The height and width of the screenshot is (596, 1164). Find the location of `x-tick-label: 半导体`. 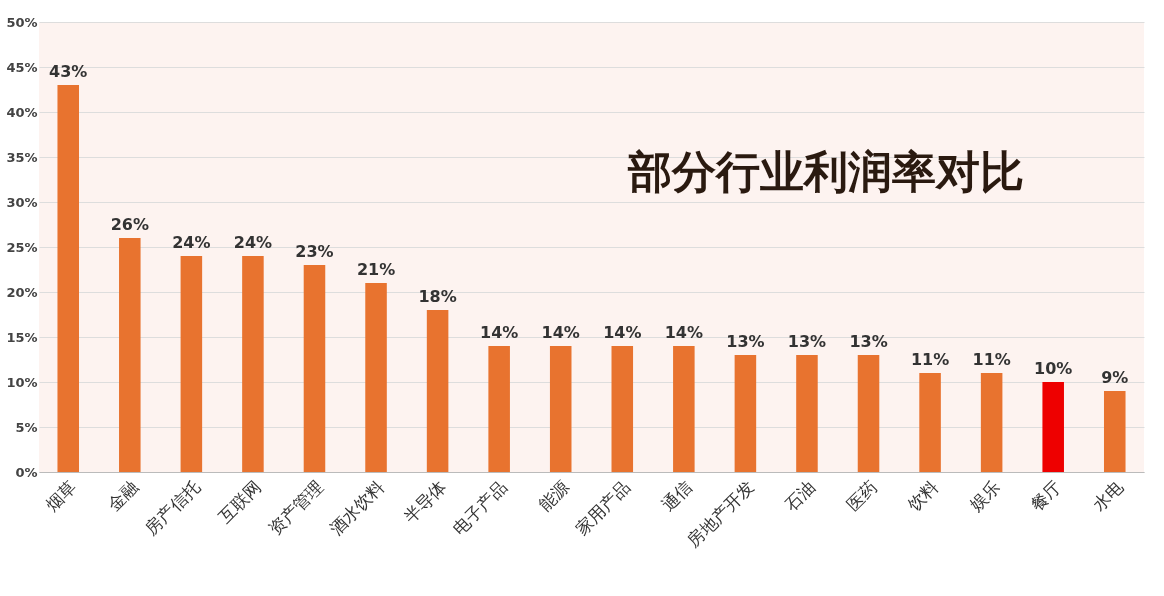

x-tick-label: 半导体 is located at coordinates (424, 501).